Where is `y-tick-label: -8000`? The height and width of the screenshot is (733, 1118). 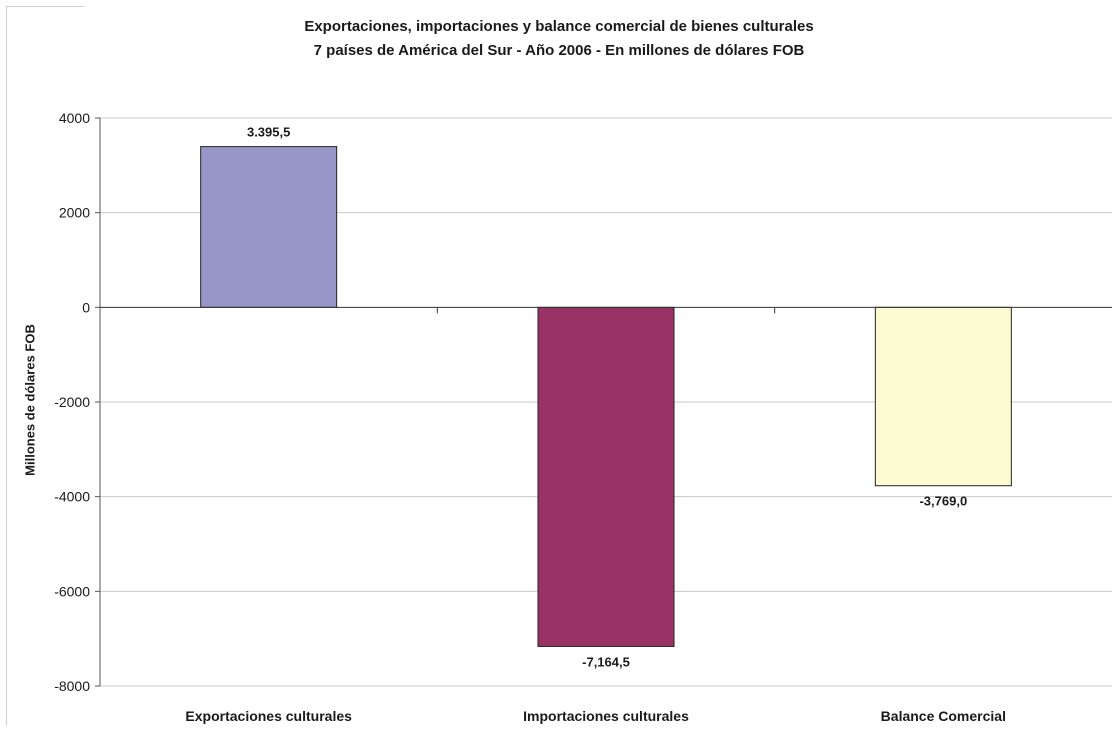 y-tick-label: -8000 is located at coordinates (72, 686).